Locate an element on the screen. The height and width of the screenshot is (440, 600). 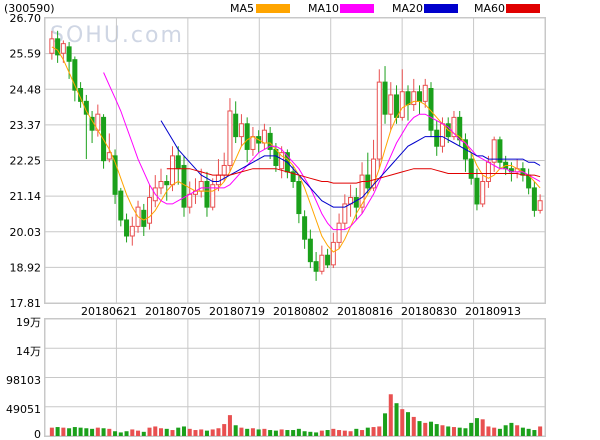
volume-y-tick: 49051 is located at coordinates (23, 409).